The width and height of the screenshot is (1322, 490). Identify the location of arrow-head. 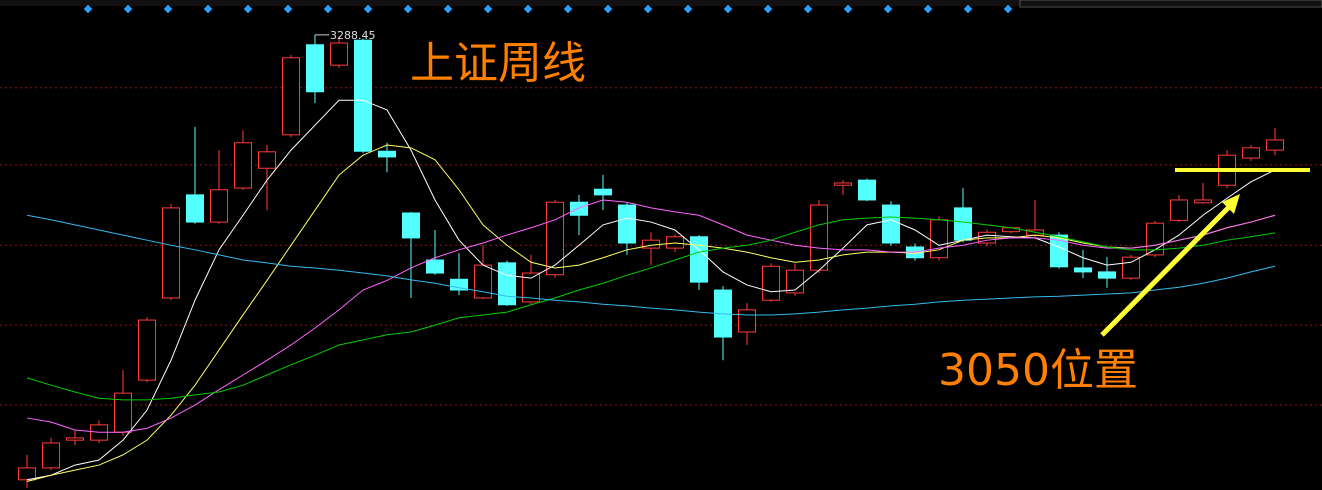
(1231, 204).